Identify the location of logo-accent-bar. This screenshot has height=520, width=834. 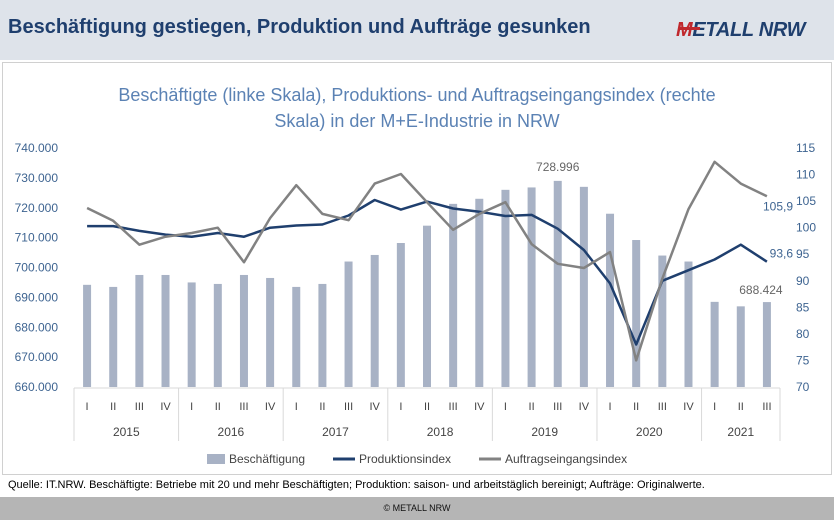
(690, 28).